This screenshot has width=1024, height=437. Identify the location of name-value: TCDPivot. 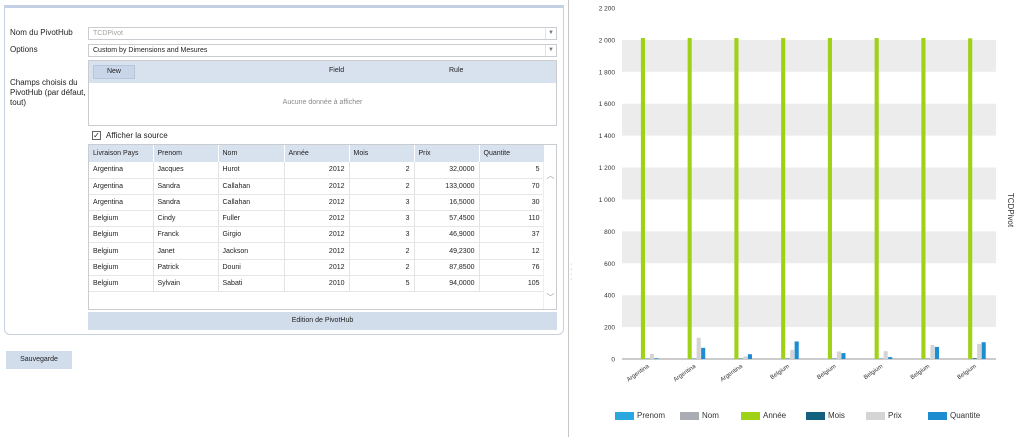
(108, 33).